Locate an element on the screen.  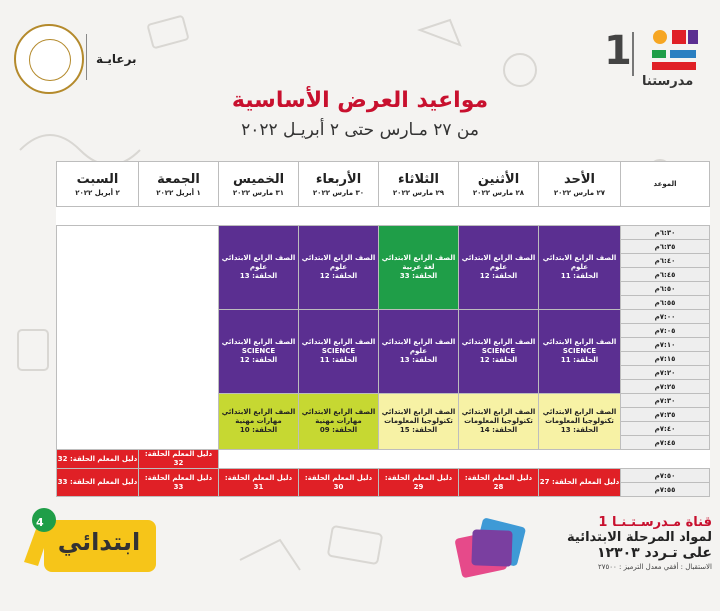
time-slot: ٧:٣٥م is located at coordinates (665, 414).